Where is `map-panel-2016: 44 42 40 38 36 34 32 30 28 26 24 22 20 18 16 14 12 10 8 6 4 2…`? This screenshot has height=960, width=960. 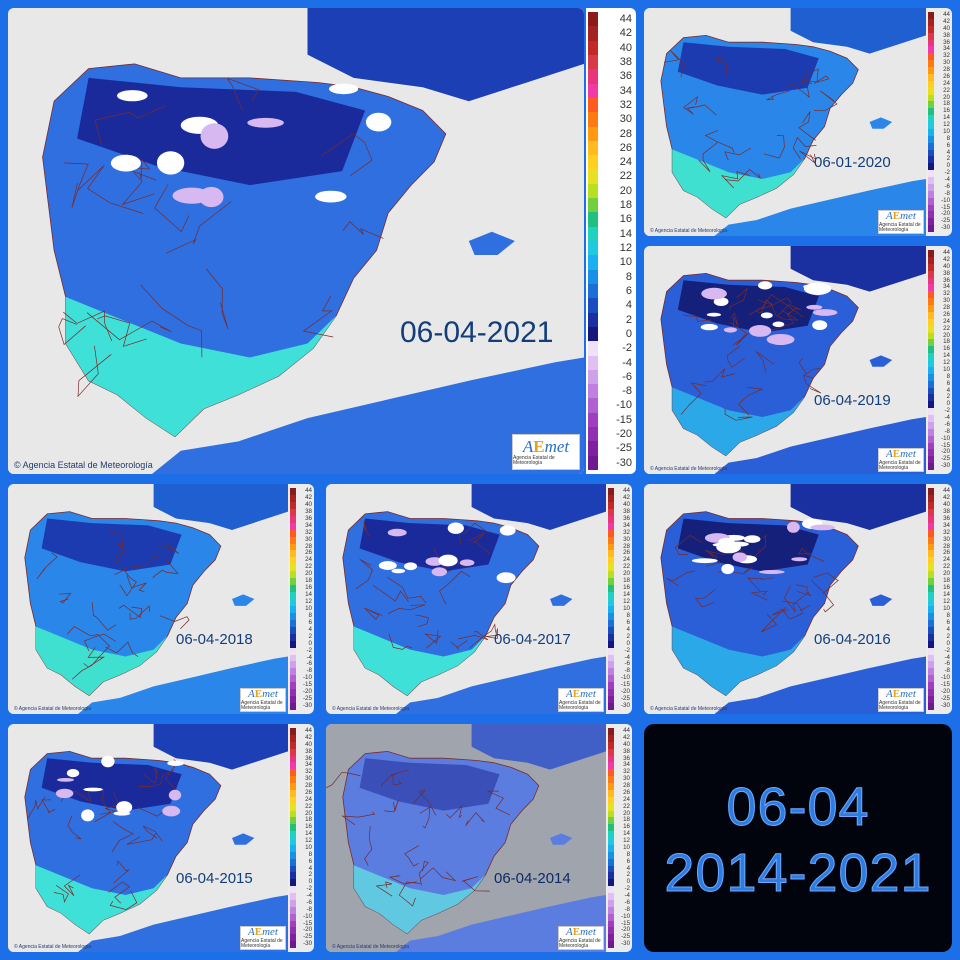
map-panel-2016: 44 42 40 38 36 34 32 30 28 26 24 22 20 18 16 14 12 10 8 6 4 2… is located at coordinates (798, 599).